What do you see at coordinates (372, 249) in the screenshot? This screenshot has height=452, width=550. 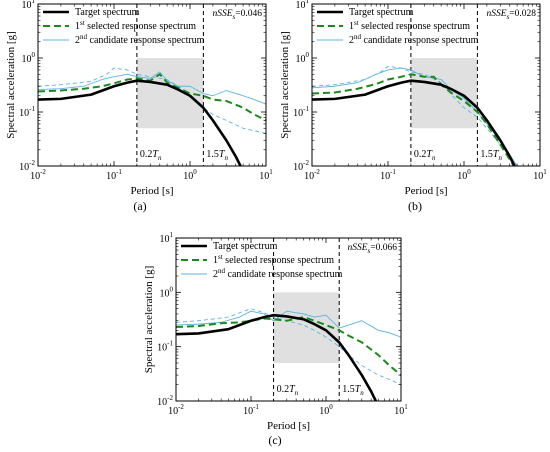 I see `metric-annotation: nSSEs=0.066` at bounding box center [372, 249].